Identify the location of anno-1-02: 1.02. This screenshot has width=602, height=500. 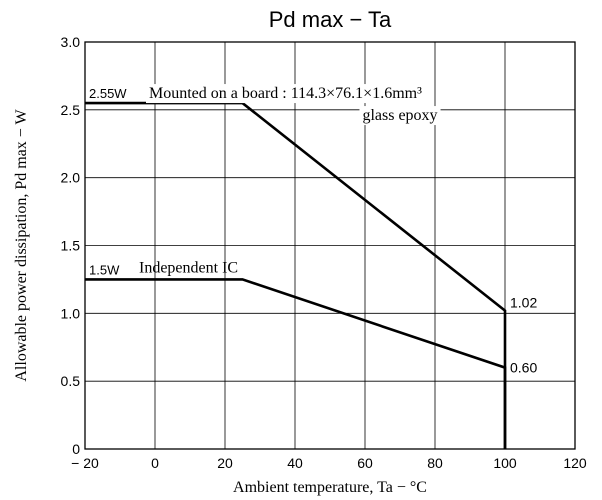
(523, 303).